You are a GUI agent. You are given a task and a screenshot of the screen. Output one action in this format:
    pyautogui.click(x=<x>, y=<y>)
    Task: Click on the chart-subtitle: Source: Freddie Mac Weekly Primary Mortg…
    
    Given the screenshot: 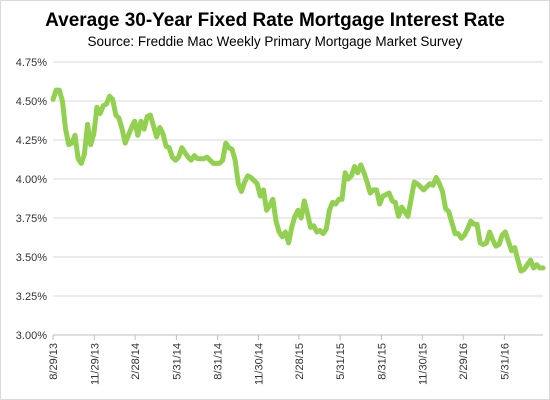 What is the action you would take?
    pyautogui.click(x=275, y=41)
    